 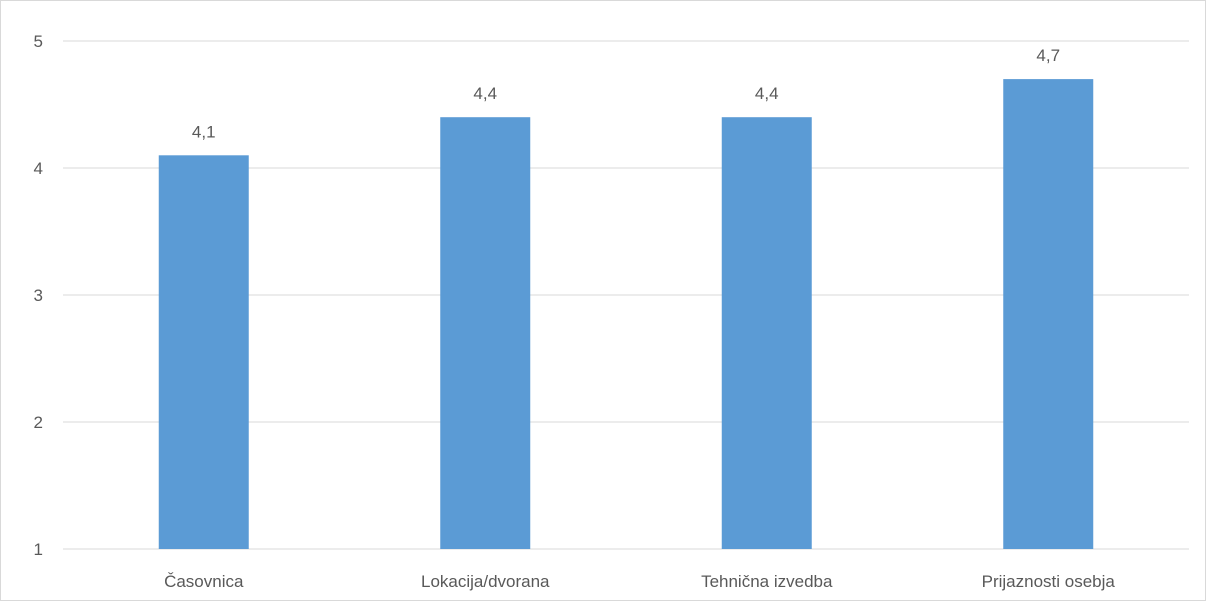 What do you see at coordinates (204, 581) in the screenshot?
I see `x-category-label: Časovnica` at bounding box center [204, 581].